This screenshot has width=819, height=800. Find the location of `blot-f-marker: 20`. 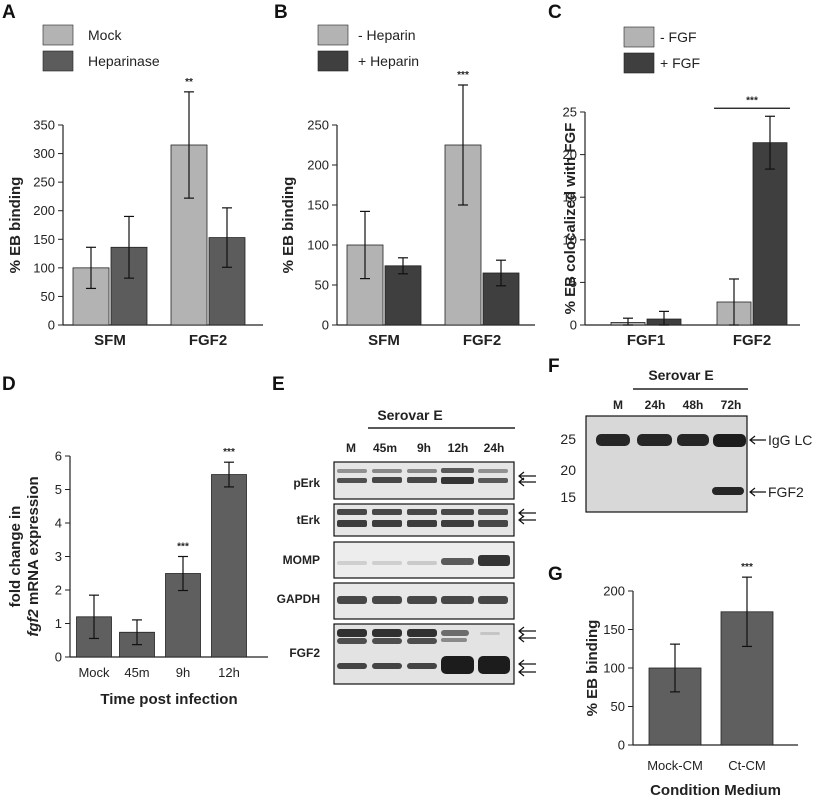

blot-f-marker: 20 is located at coordinates (568, 470).